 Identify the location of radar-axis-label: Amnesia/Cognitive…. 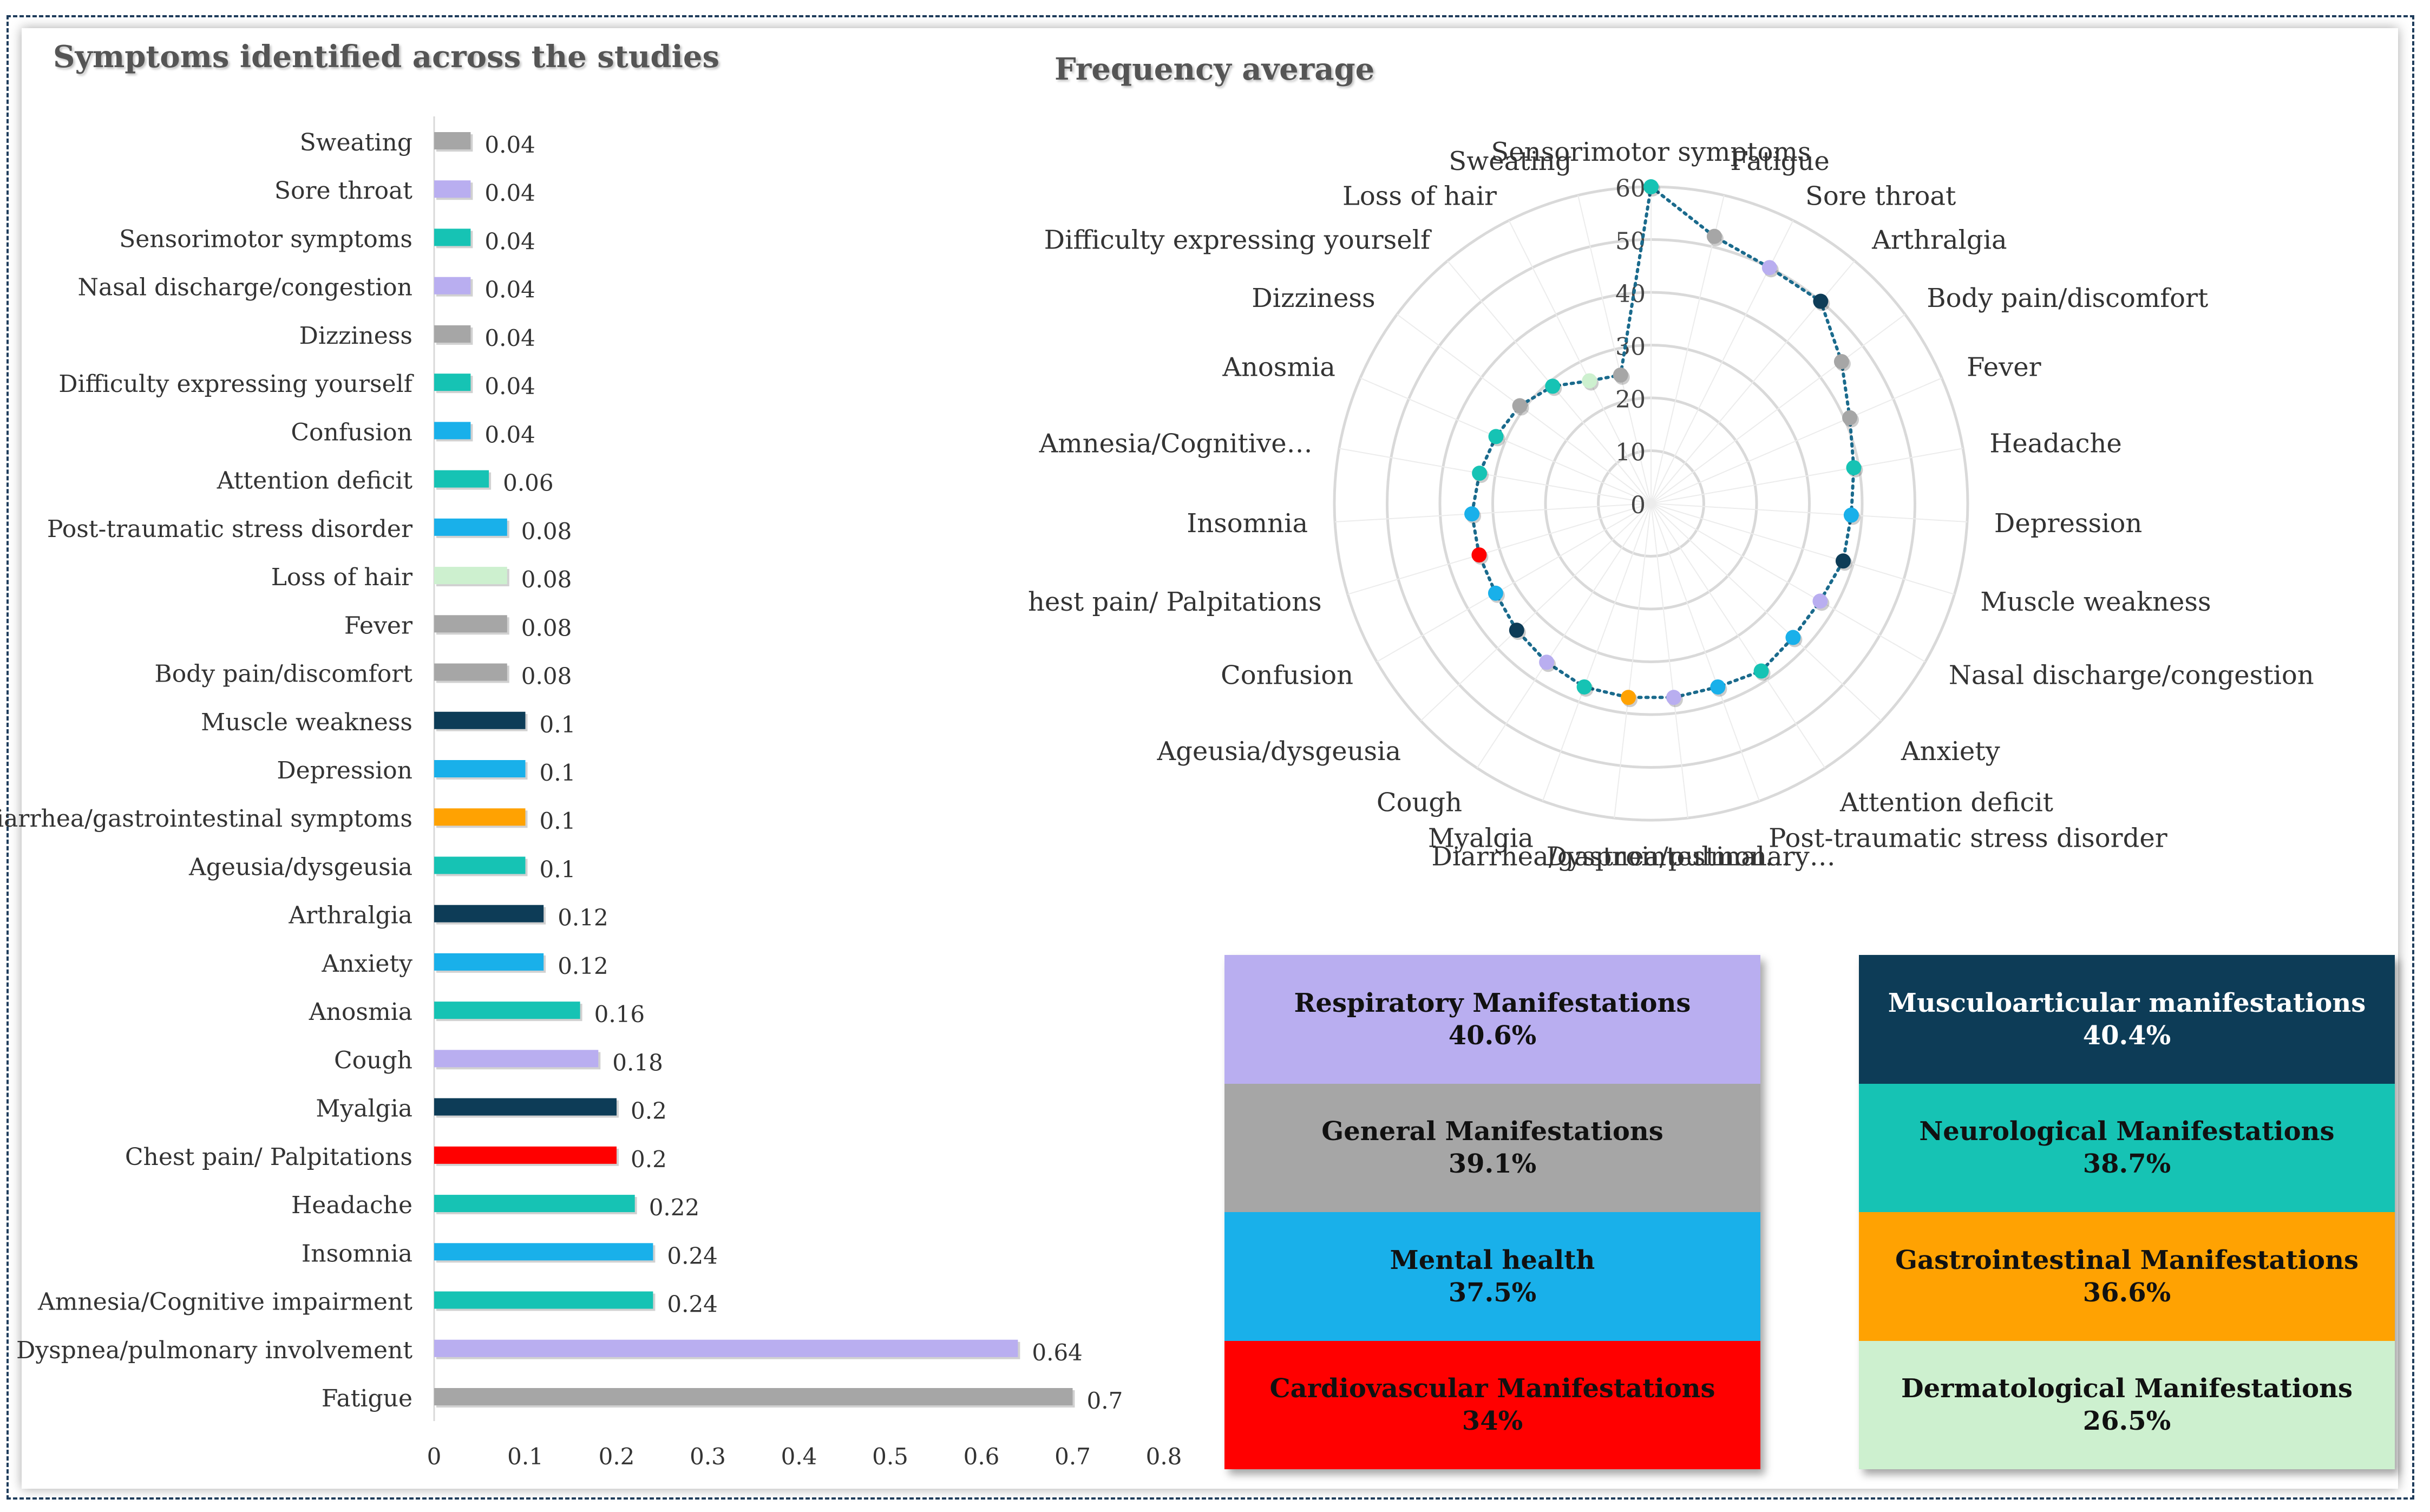
(1176, 444).